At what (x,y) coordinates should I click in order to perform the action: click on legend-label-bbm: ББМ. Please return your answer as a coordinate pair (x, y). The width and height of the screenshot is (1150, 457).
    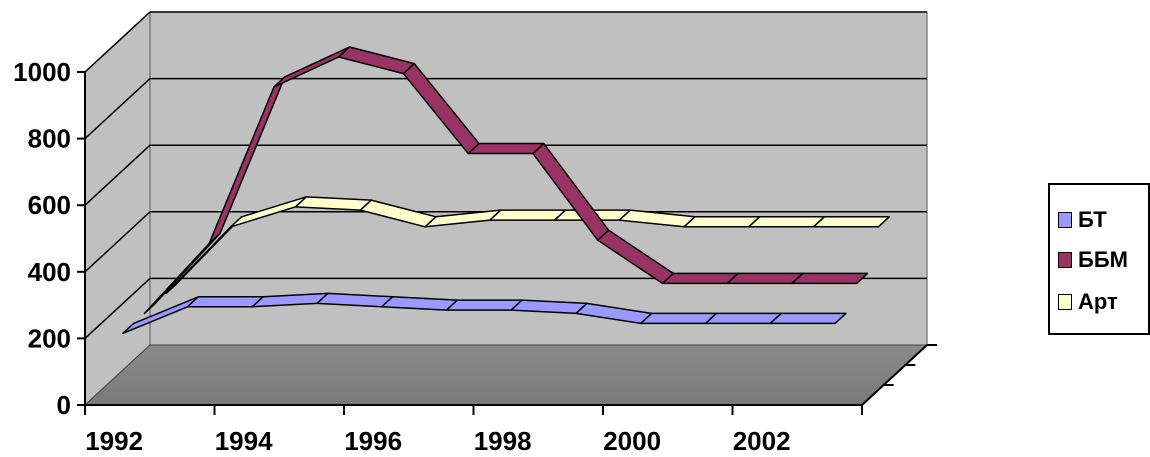
    Looking at the image, I should click on (1103, 259).